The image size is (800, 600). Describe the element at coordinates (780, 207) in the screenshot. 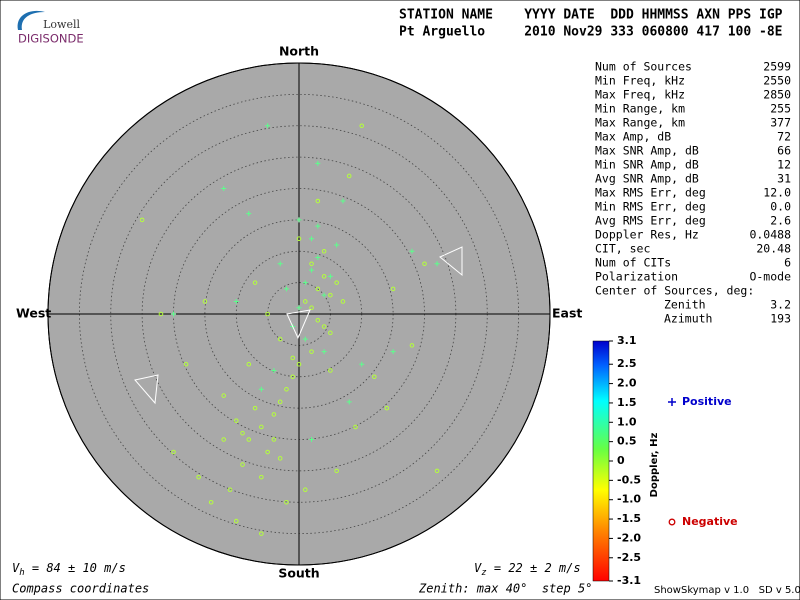

I see `stat-value: 0.0` at that location.